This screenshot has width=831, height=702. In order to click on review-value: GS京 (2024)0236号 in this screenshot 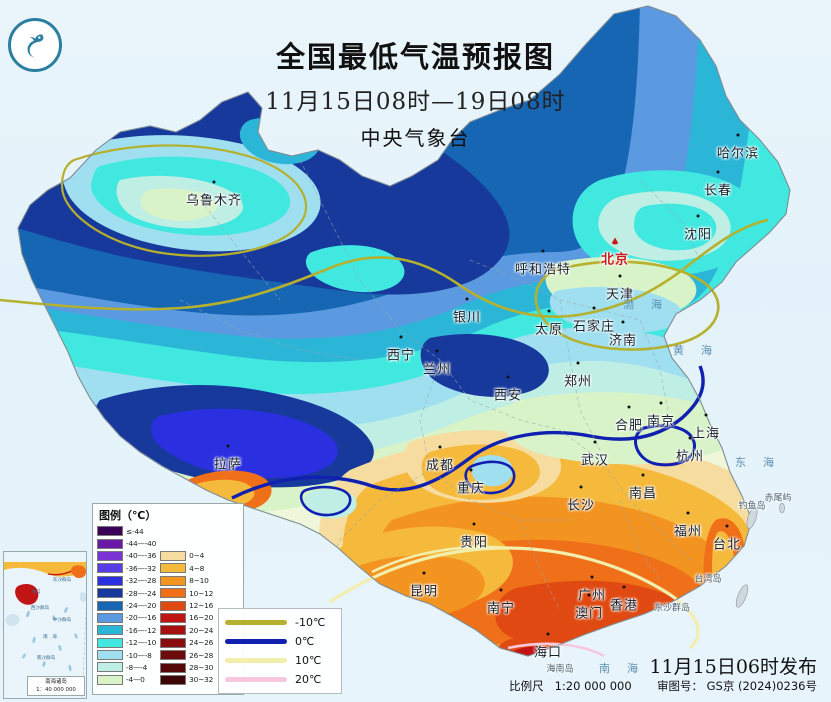, I will do `click(761, 686)`.